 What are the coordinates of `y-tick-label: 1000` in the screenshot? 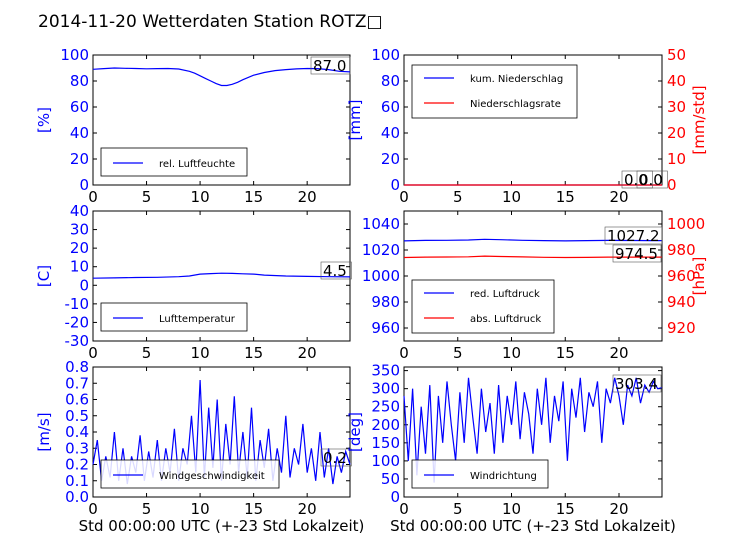 It's located at (381, 276).